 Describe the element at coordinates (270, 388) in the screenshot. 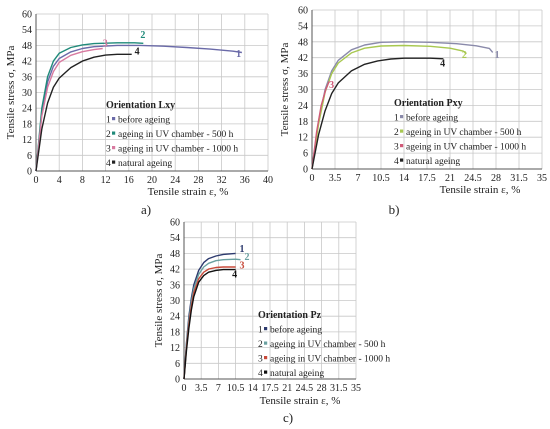

I see `x-tick-label: 17.5` at that location.